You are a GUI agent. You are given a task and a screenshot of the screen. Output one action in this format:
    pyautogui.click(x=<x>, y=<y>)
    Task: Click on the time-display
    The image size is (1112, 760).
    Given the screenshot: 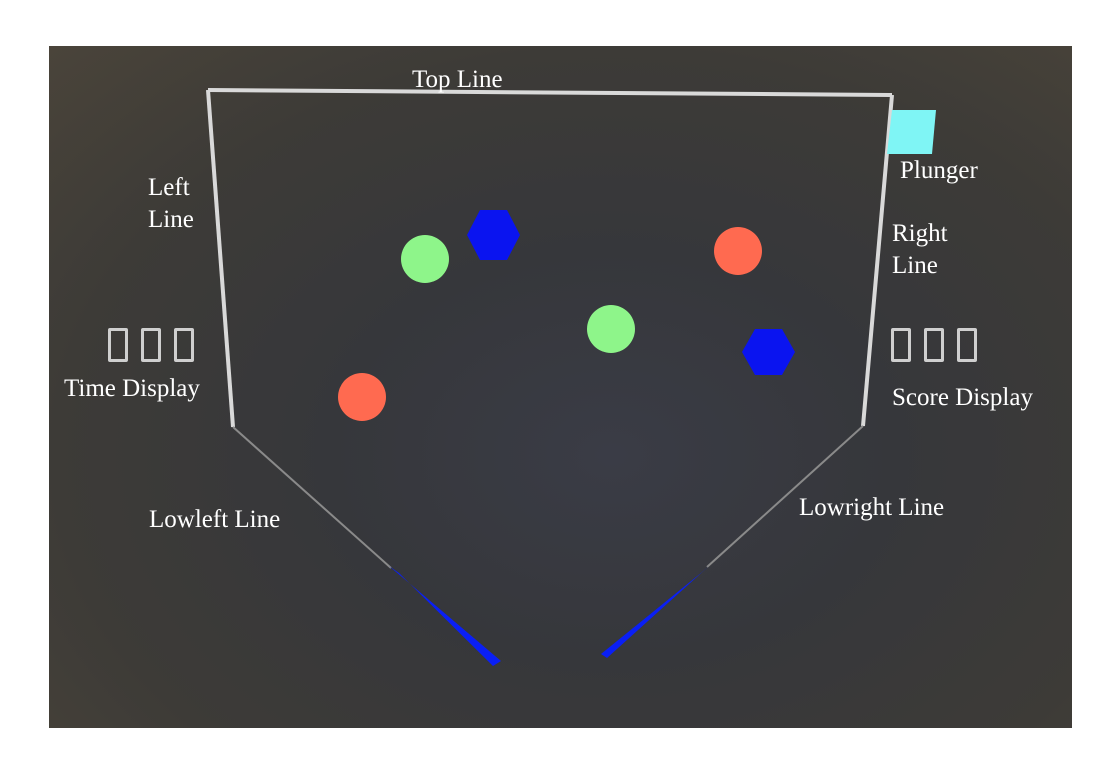 What is the action you would take?
    pyautogui.click(x=151, y=345)
    